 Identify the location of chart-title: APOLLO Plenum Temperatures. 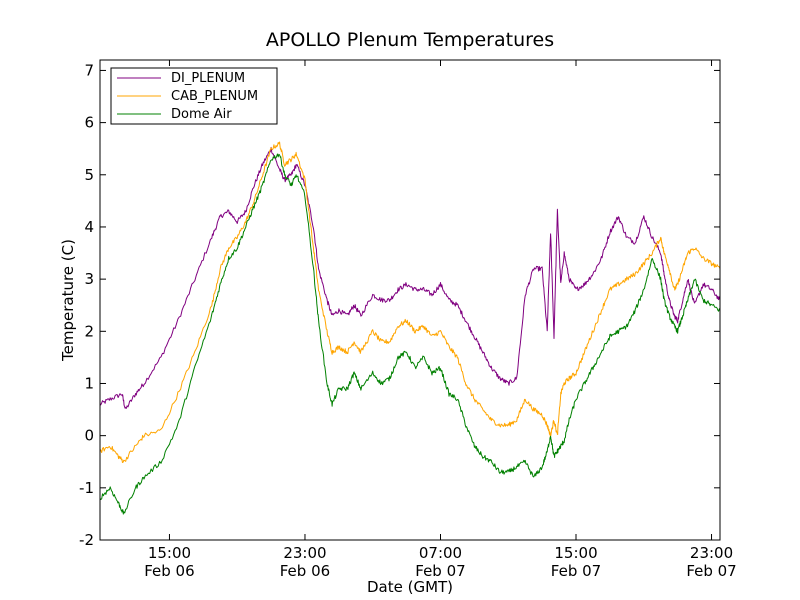
(410, 40).